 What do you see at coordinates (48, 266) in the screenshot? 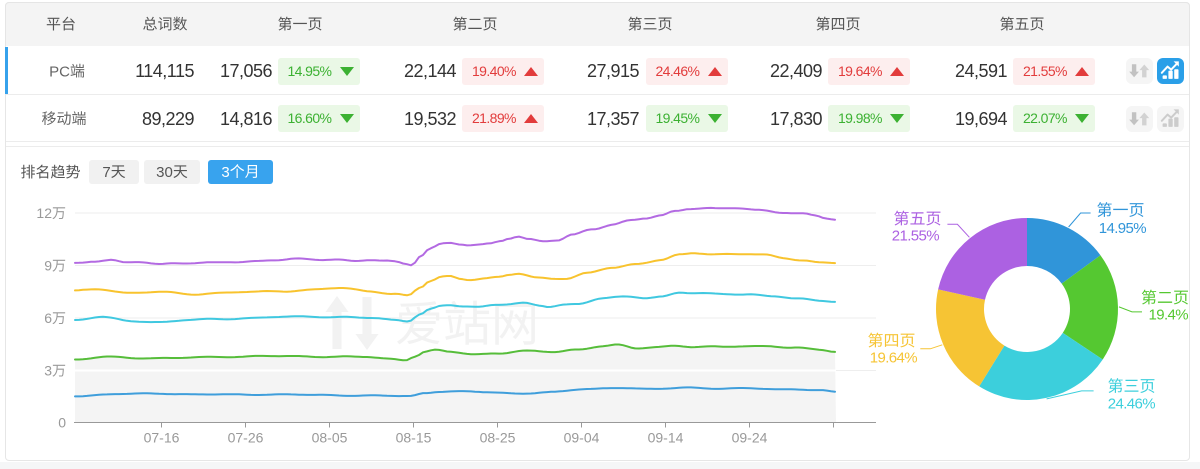
I see `svg-text: 9` at bounding box center [48, 266].